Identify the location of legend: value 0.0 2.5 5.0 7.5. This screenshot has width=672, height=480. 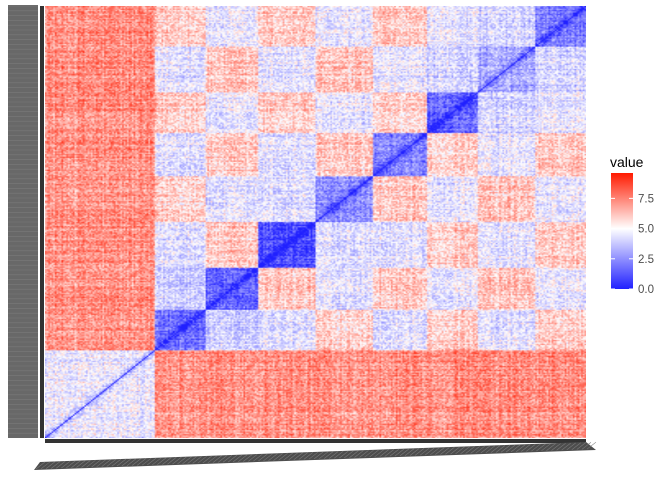
(632, 225).